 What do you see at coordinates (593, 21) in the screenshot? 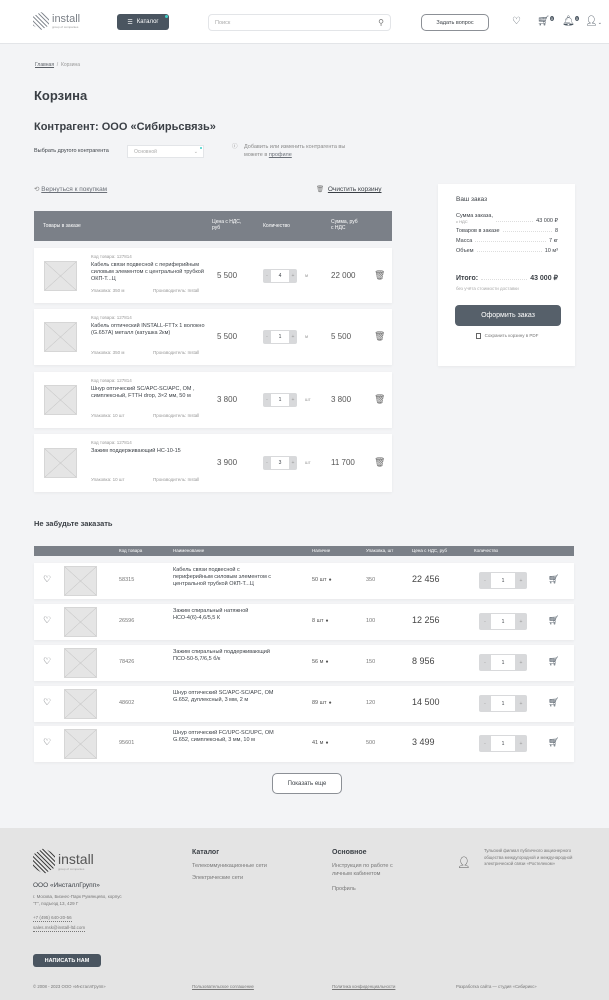
I see `user-icon: 👤︎⌄` at bounding box center [593, 21].